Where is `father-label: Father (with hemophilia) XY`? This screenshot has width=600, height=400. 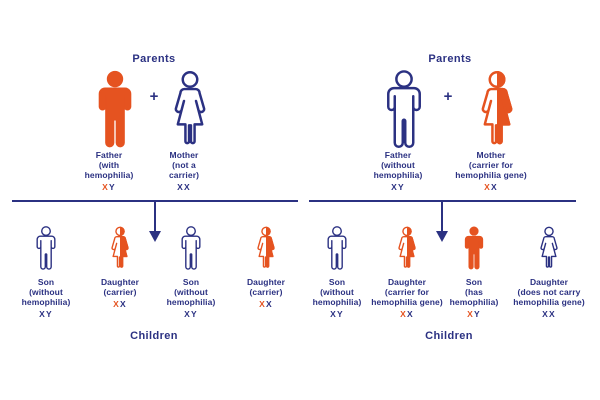
father-label: Father (with hemophilia) XY is located at coordinates (109, 171).